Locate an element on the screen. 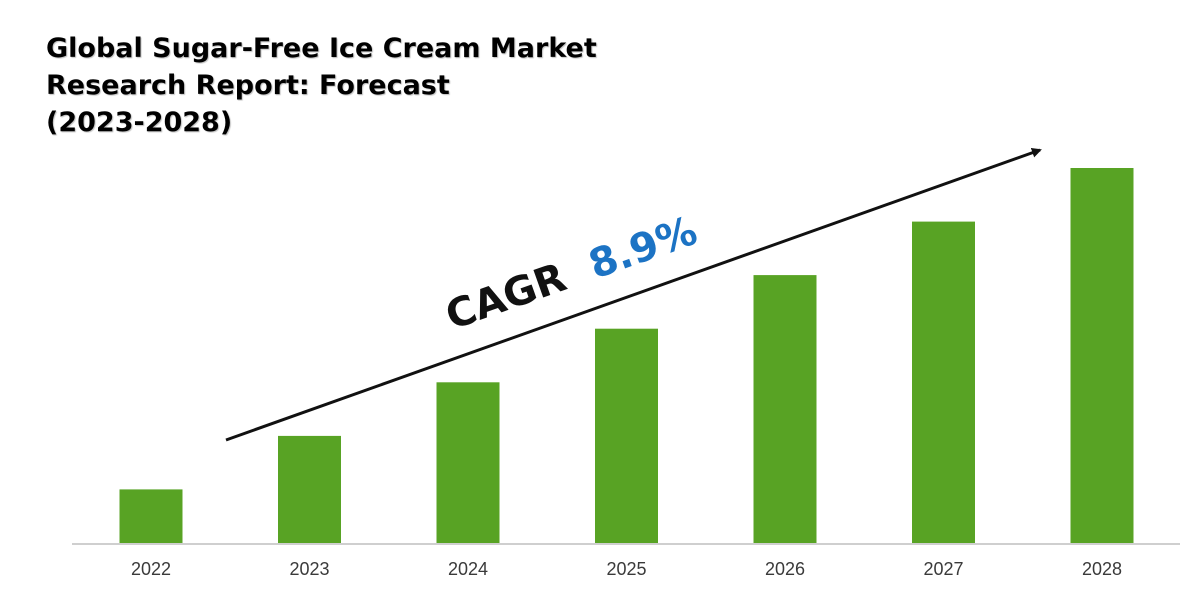  chart-title-line-3: (2023-2028) is located at coordinates (139, 122).